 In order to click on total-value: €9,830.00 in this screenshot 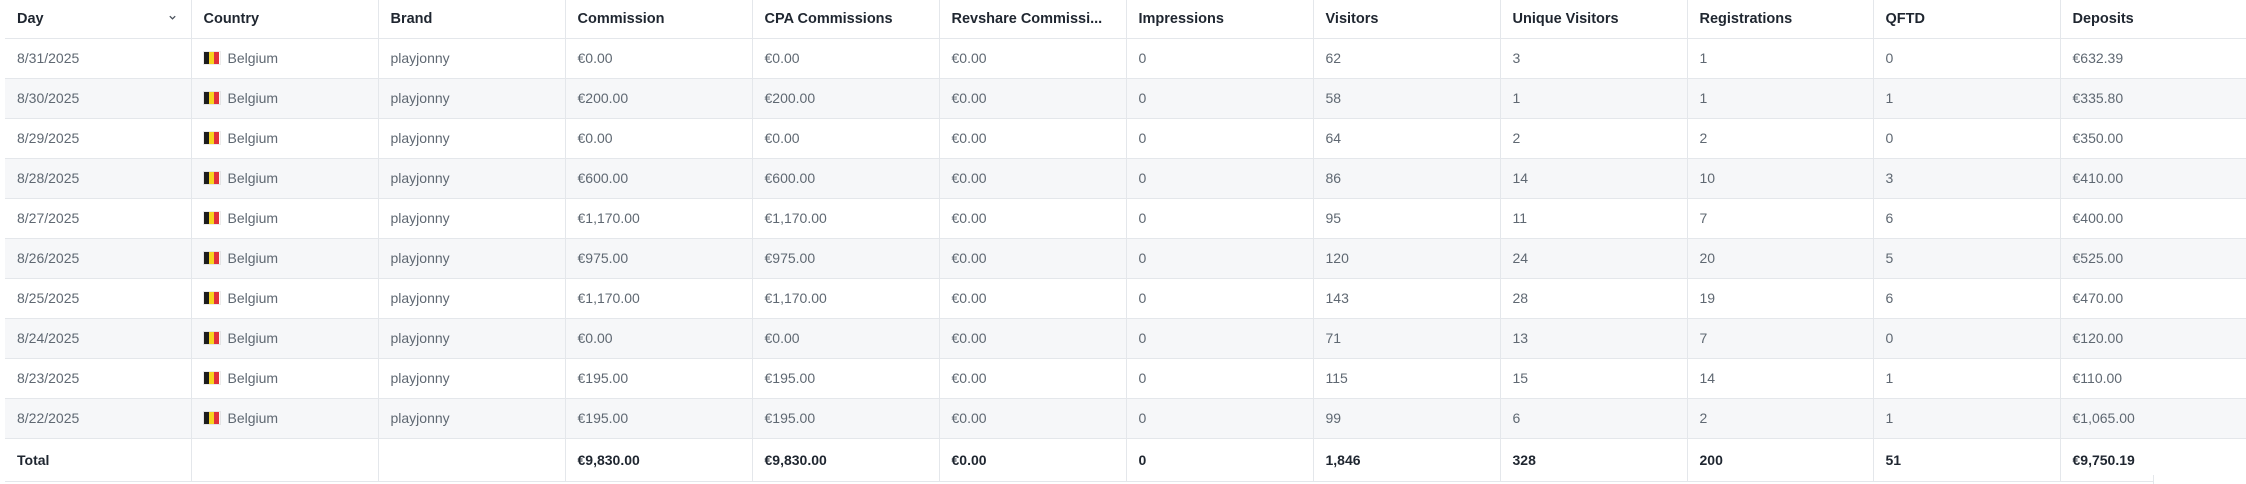, I will do `click(608, 459)`.